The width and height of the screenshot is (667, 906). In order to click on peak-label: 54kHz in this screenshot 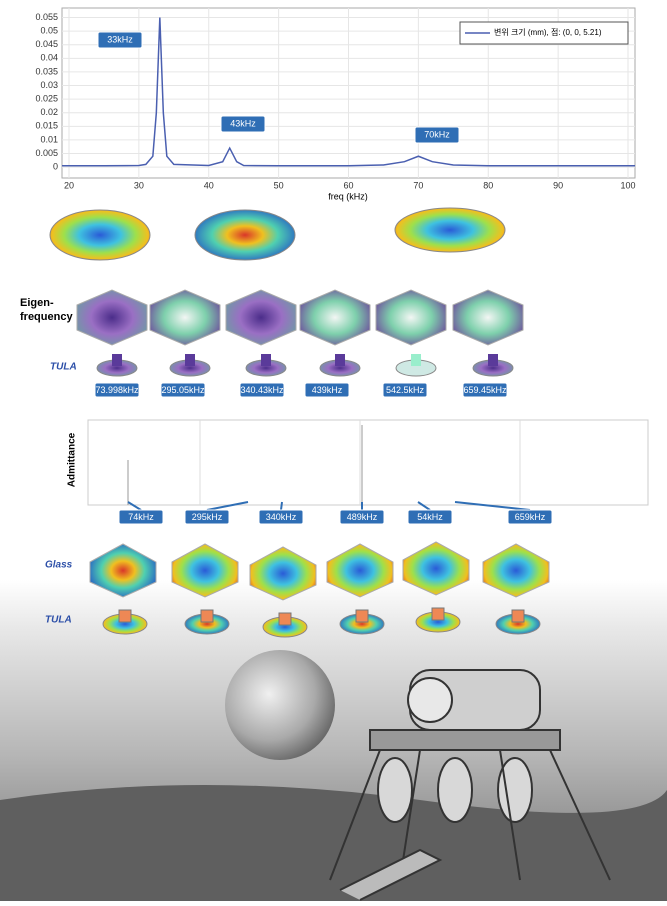, I will do `click(430, 517)`.